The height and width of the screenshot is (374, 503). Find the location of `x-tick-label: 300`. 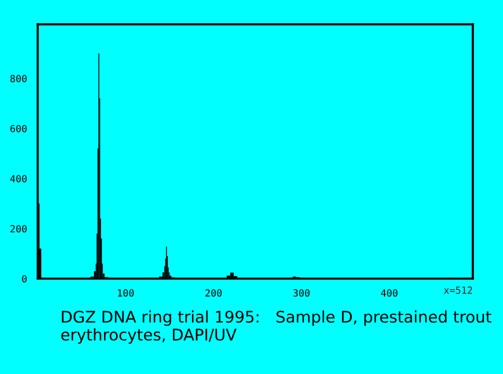

x-tick-label: 300 is located at coordinates (301, 293).